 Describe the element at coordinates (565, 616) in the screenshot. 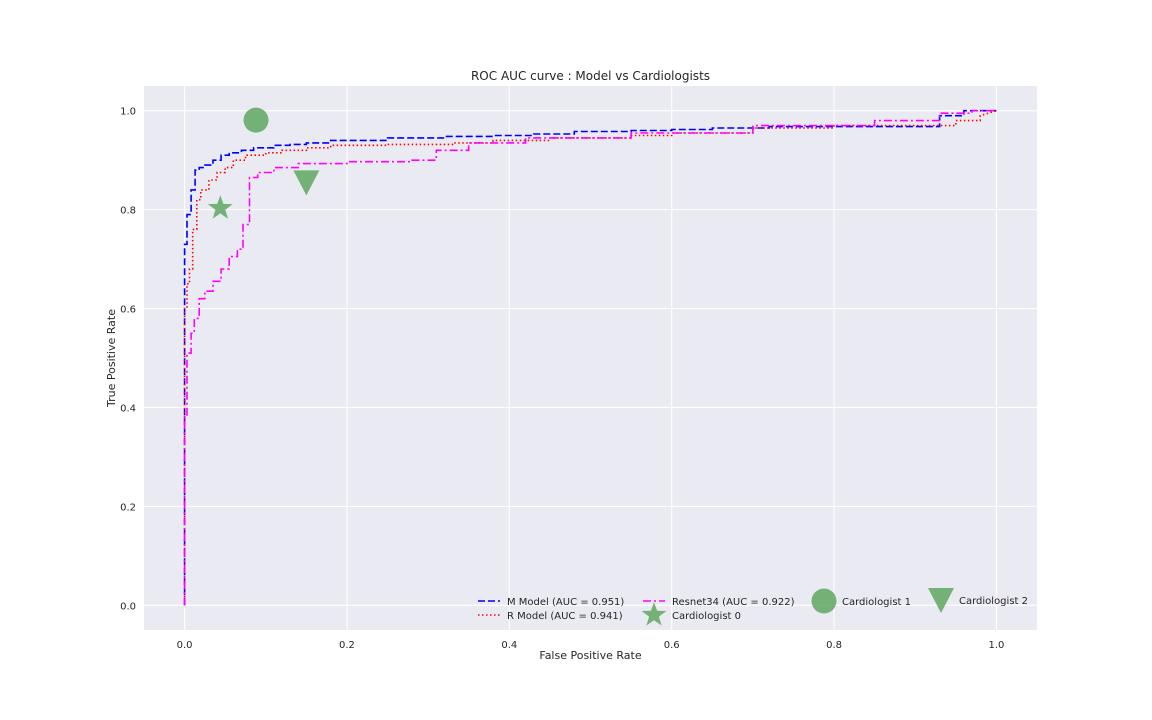

I see `legend-label: R Model (AUC = 0.941)` at that location.